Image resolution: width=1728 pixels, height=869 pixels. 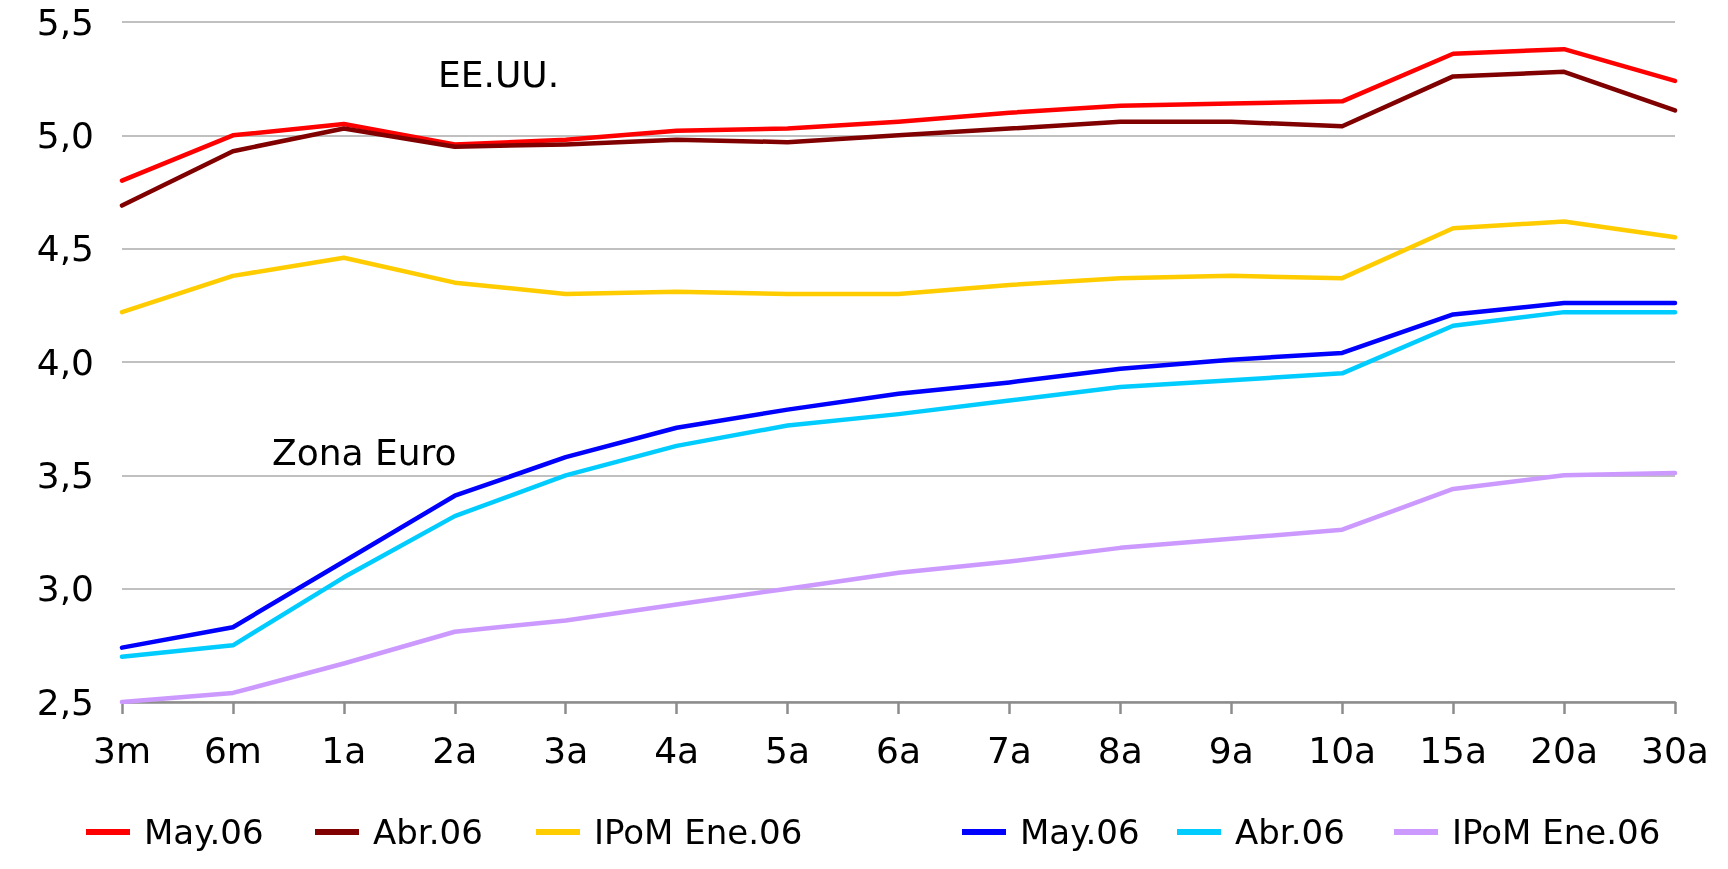 What do you see at coordinates (65, 249) in the screenshot?
I see `y-tick-label: 4,5` at bounding box center [65, 249].